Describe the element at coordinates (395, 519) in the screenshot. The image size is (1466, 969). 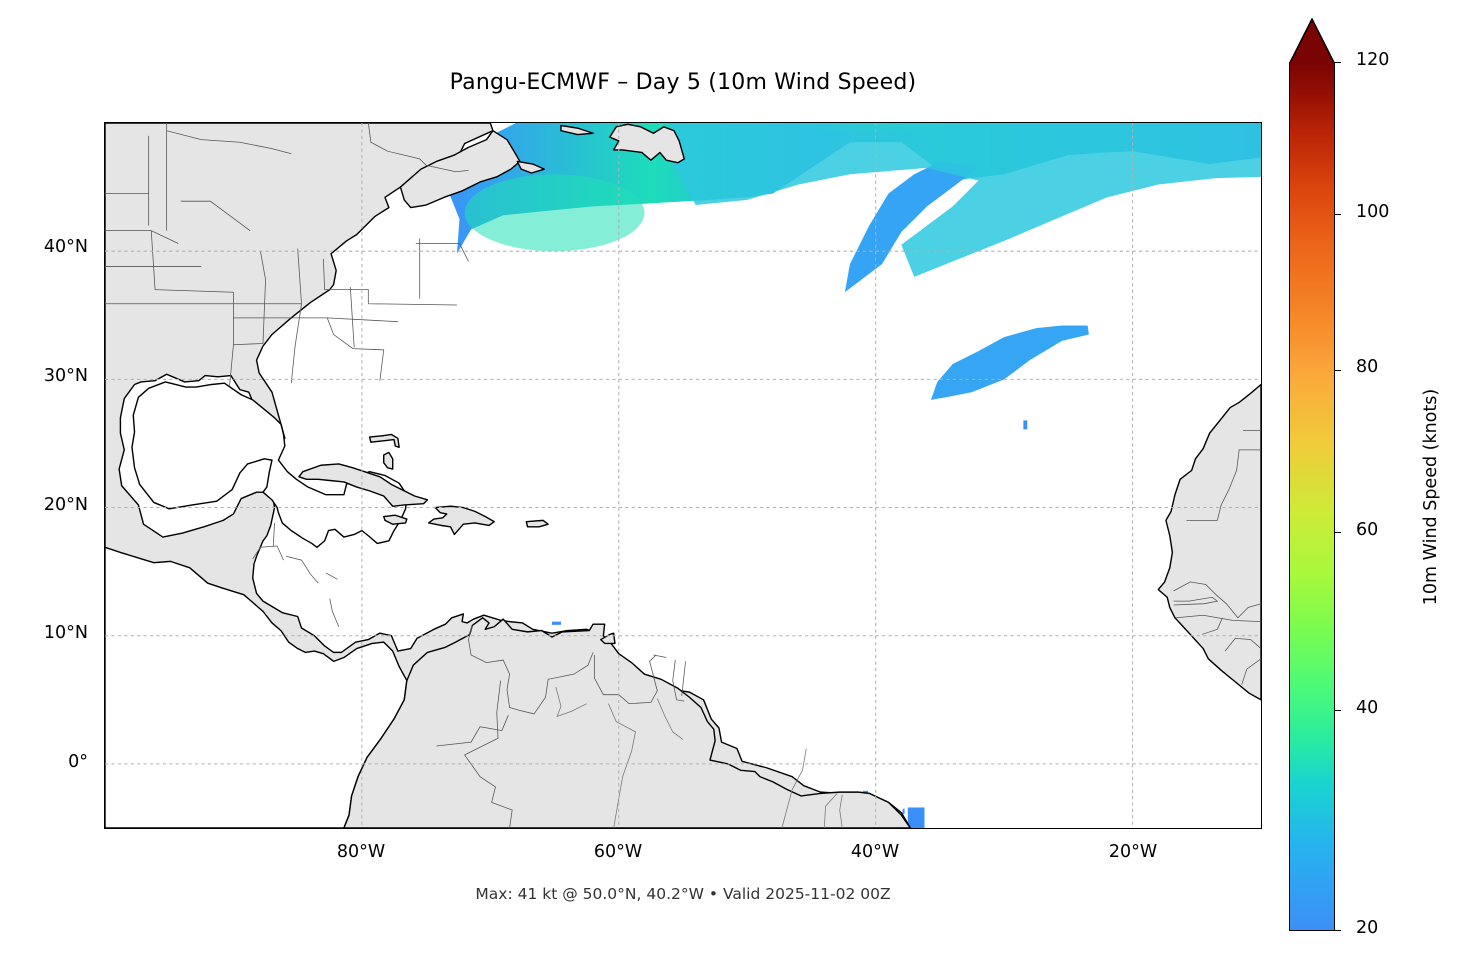
I see `jamaica` at that location.